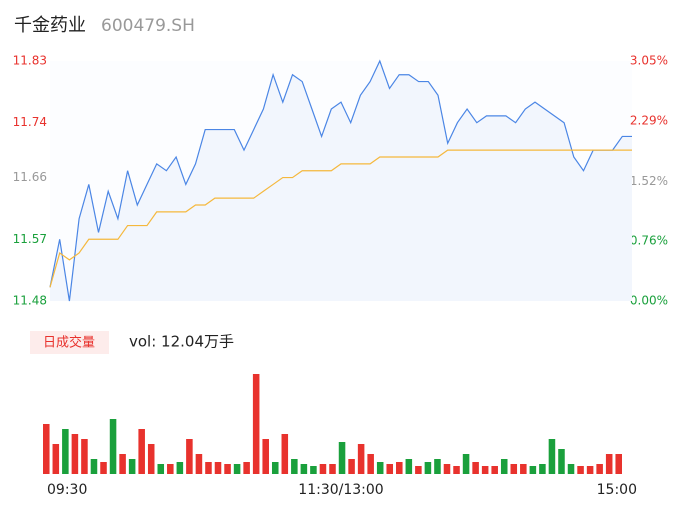  I want to click on y2-tick-label: 0.00%, so click(649, 301).